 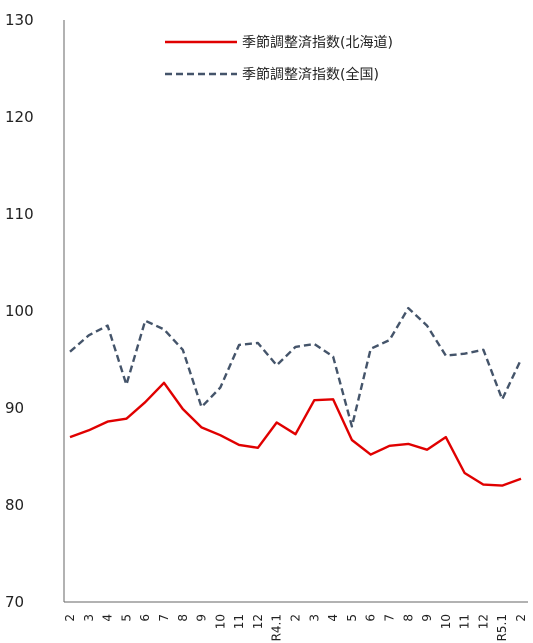 I want to click on x-tick-label: R4.1, so click(x=277, y=627).